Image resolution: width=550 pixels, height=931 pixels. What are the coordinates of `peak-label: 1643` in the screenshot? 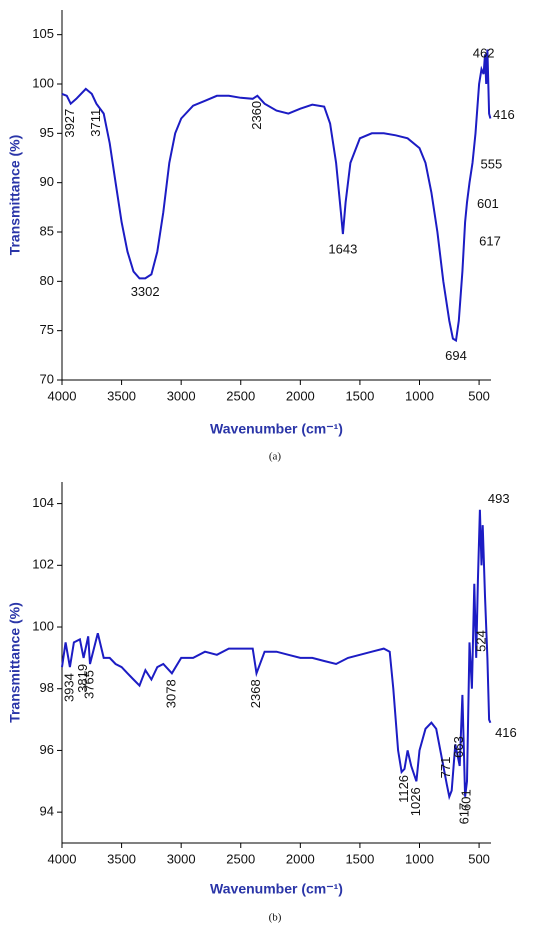 It's located at (342, 248).